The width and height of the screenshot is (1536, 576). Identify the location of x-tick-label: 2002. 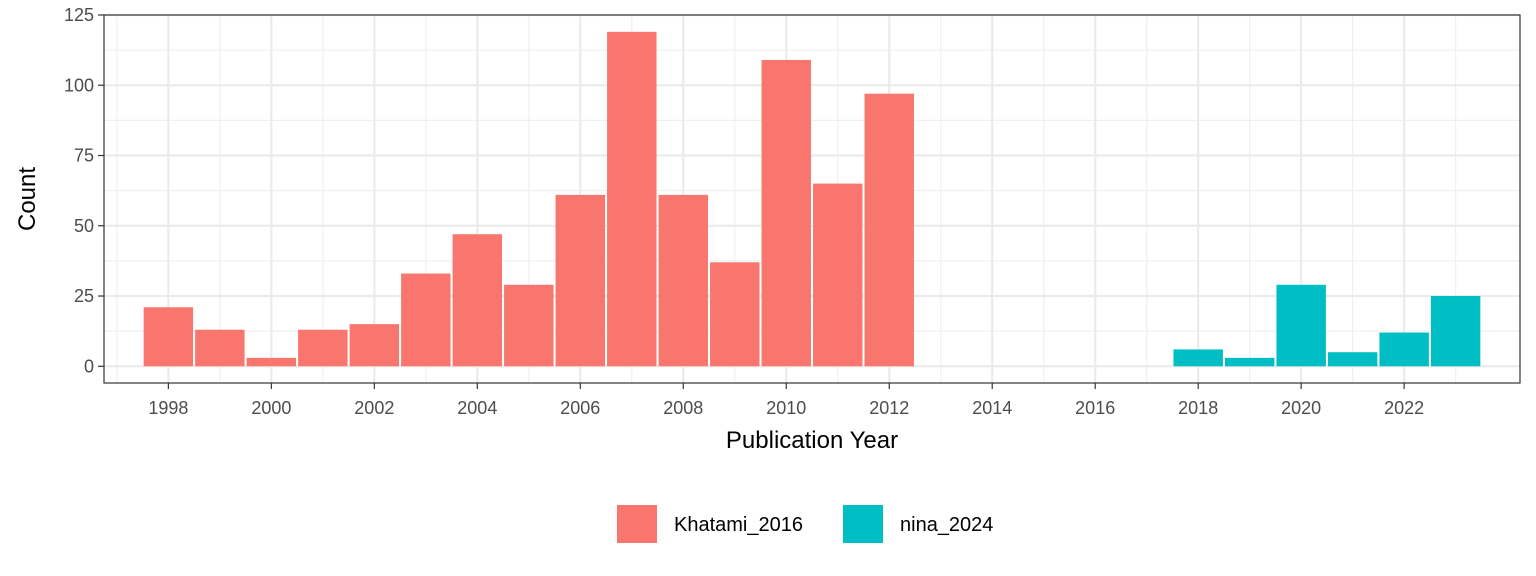
(374, 408).